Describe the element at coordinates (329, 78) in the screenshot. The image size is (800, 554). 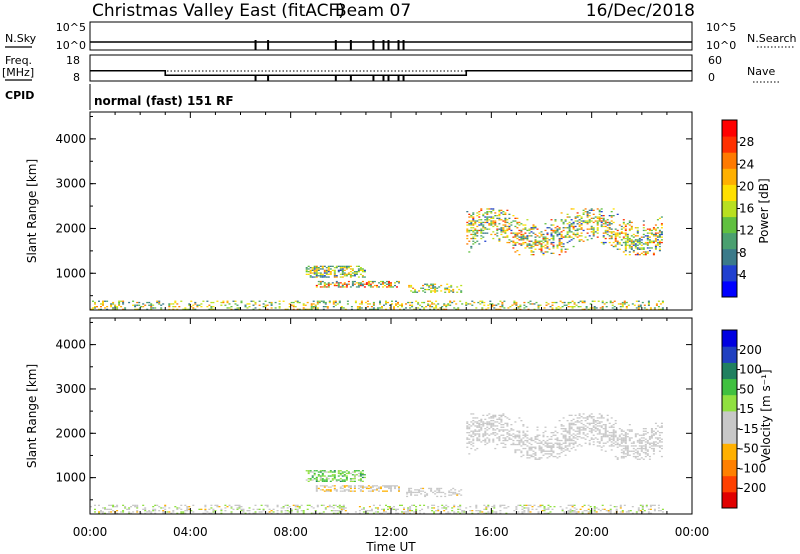
I see `freq-dropouts` at that location.